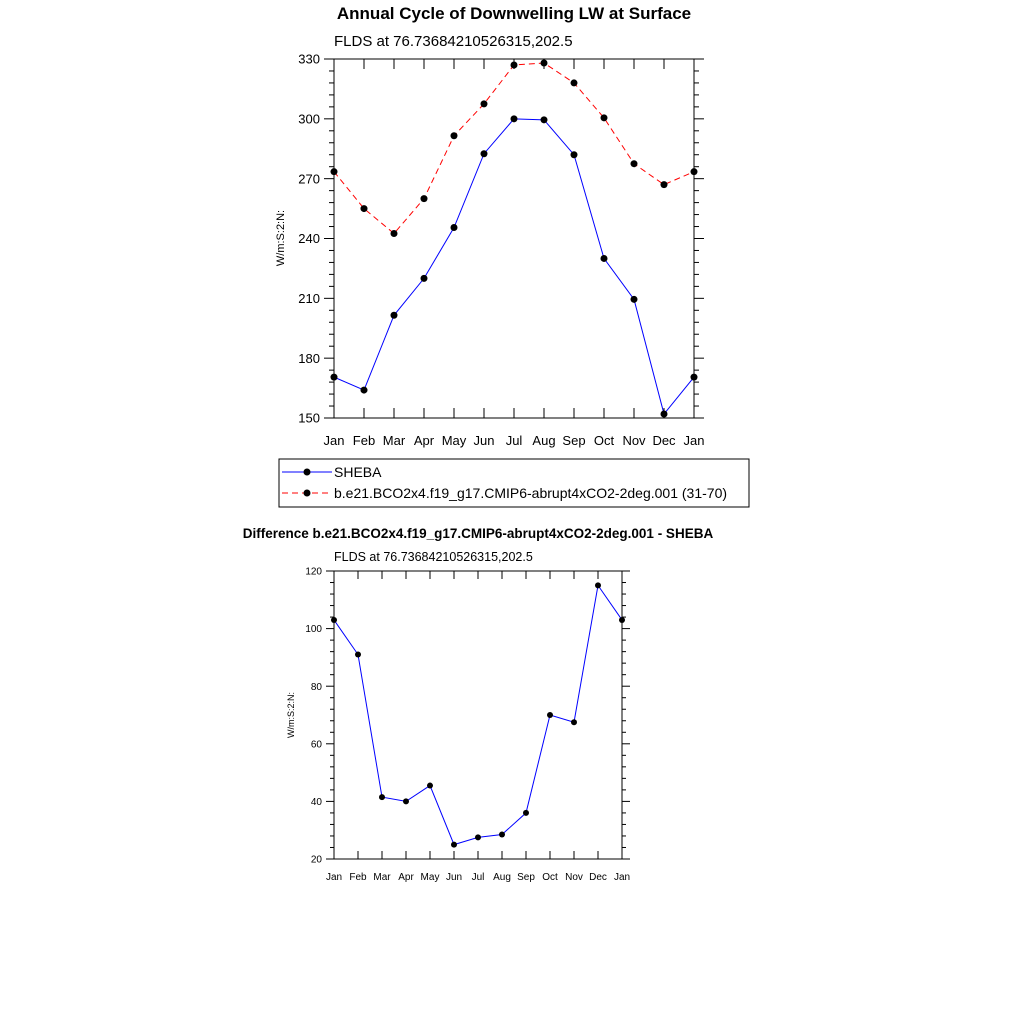 This screenshot has width=1024, height=1024. Describe the element at coordinates (309, 418) in the screenshot. I see `chart1-ytick-label: 150` at that location.